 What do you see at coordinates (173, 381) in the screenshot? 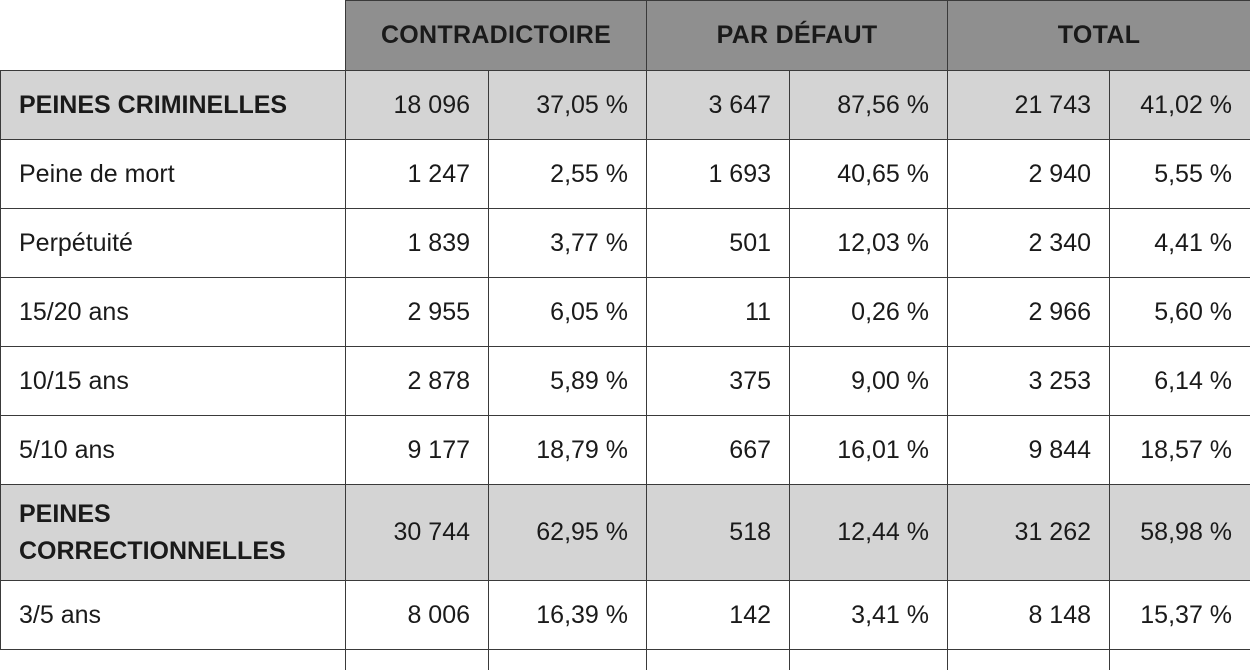
I see `row-label: 10/15 ans` at bounding box center [173, 381].